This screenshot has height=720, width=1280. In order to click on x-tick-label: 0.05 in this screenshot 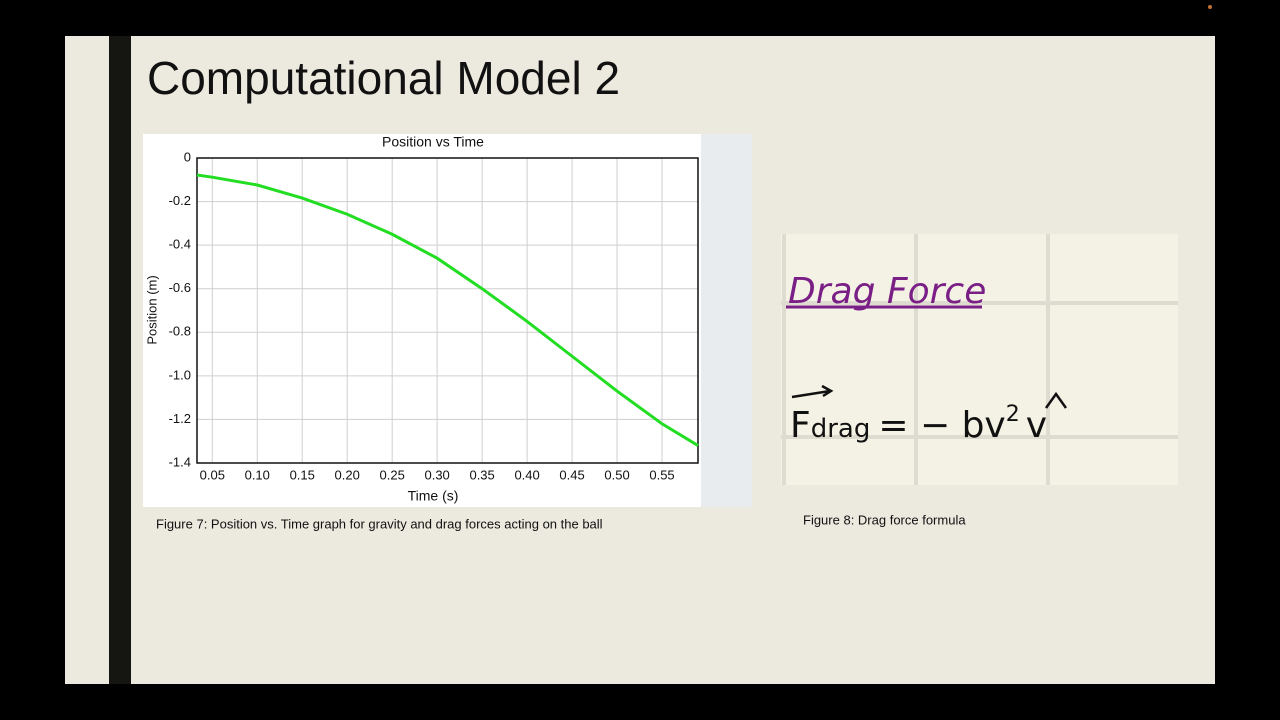, I will do `click(212, 474)`.